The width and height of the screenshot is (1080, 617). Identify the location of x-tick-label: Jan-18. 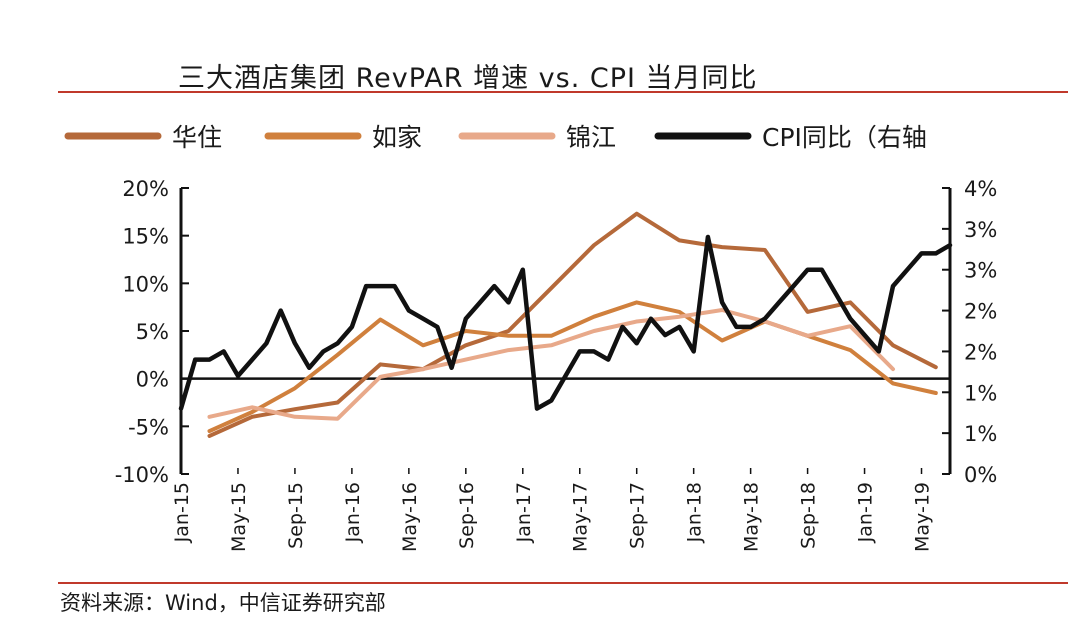
(695, 512).